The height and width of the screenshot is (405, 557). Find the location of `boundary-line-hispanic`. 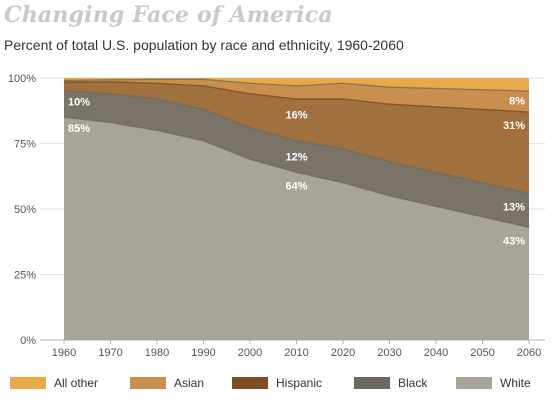

boundary-line-hispanic is located at coordinates (297, 97).